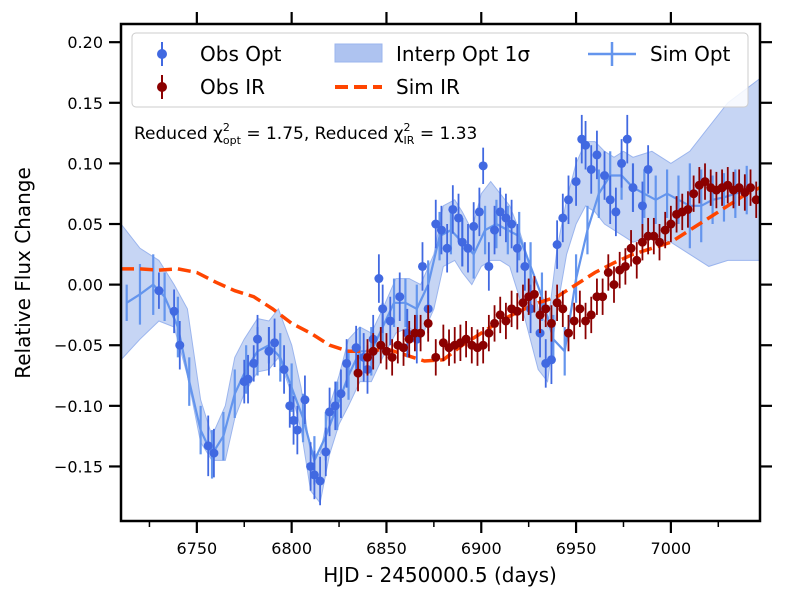 This screenshot has height=600, width=800. What do you see at coordinates (85, 285) in the screenshot?
I see `y-tick-label: 0.00` at bounding box center [85, 285].